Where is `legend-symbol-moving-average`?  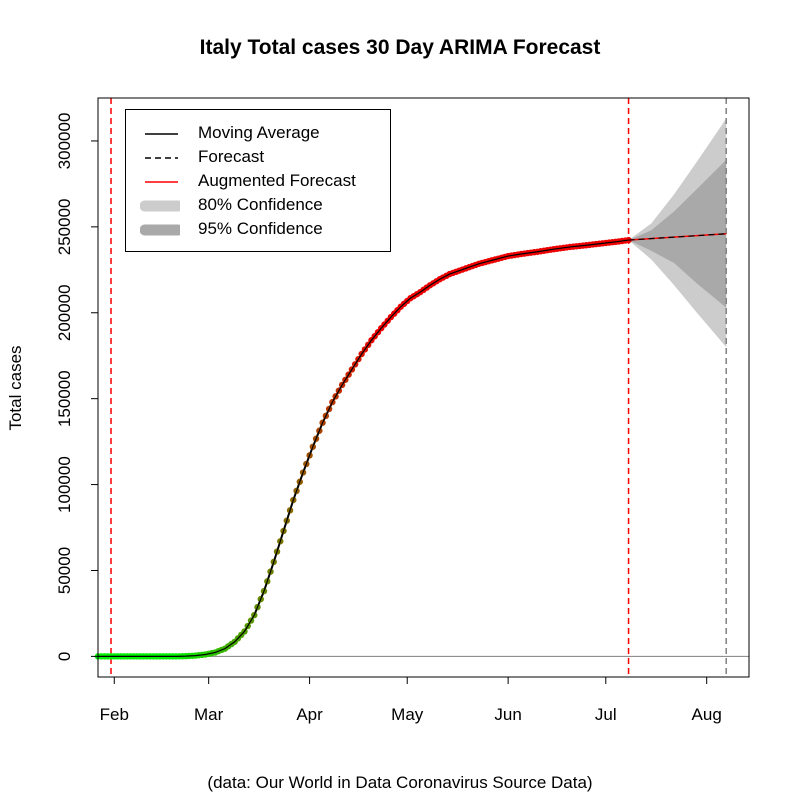
legend-symbol-moving-average is located at coordinates (161, 134).